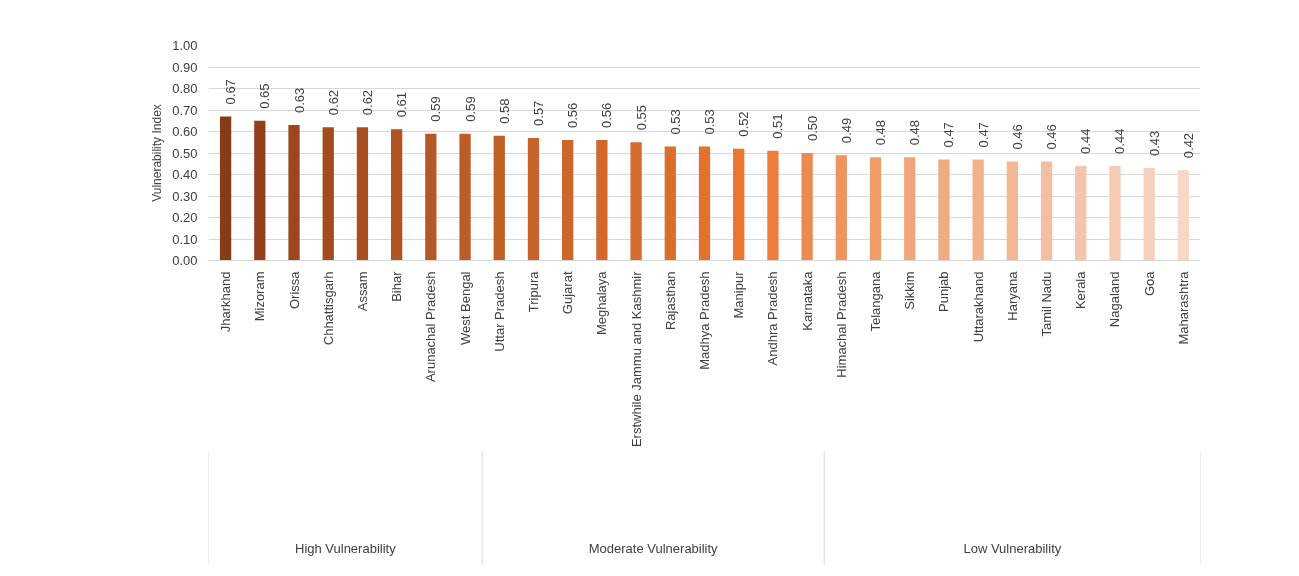 This screenshot has width=1299, height=576. I want to click on x-tick-label: Mizoram, so click(260, 296).